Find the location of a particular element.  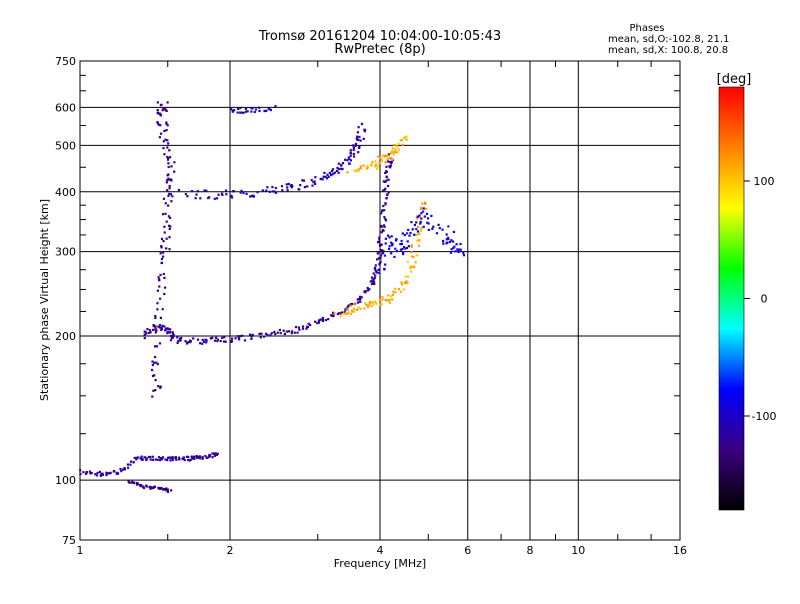

chart-subtitle: RwPretec (8p) is located at coordinates (379, 49).